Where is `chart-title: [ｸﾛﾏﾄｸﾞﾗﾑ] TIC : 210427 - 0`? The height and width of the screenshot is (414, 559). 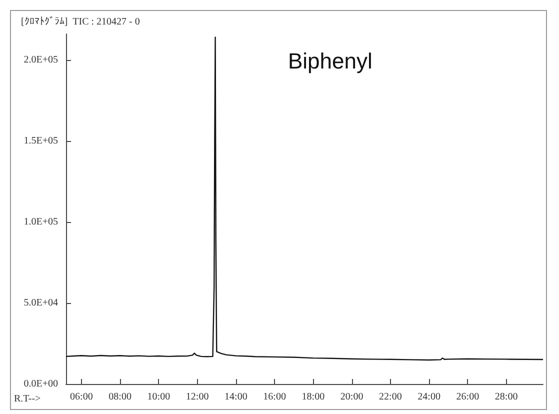
chart-title: [ｸﾛﾏﾄｸﾞﾗﾑ] TIC : 210427 - 0 is located at coordinates (80, 22).